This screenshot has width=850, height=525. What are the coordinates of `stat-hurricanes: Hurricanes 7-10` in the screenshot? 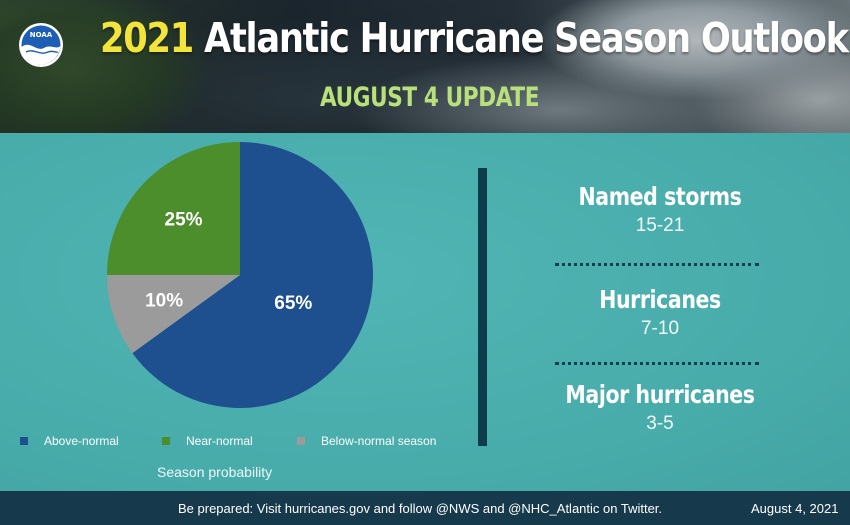 It's located at (660, 312).